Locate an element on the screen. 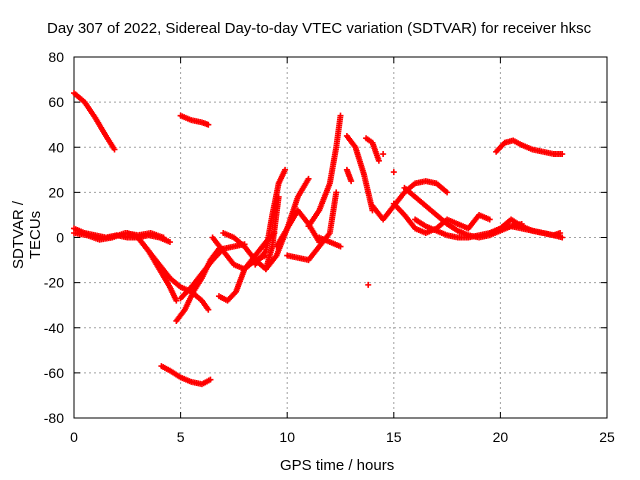  y-tick-label: 80 is located at coordinates (56, 57).